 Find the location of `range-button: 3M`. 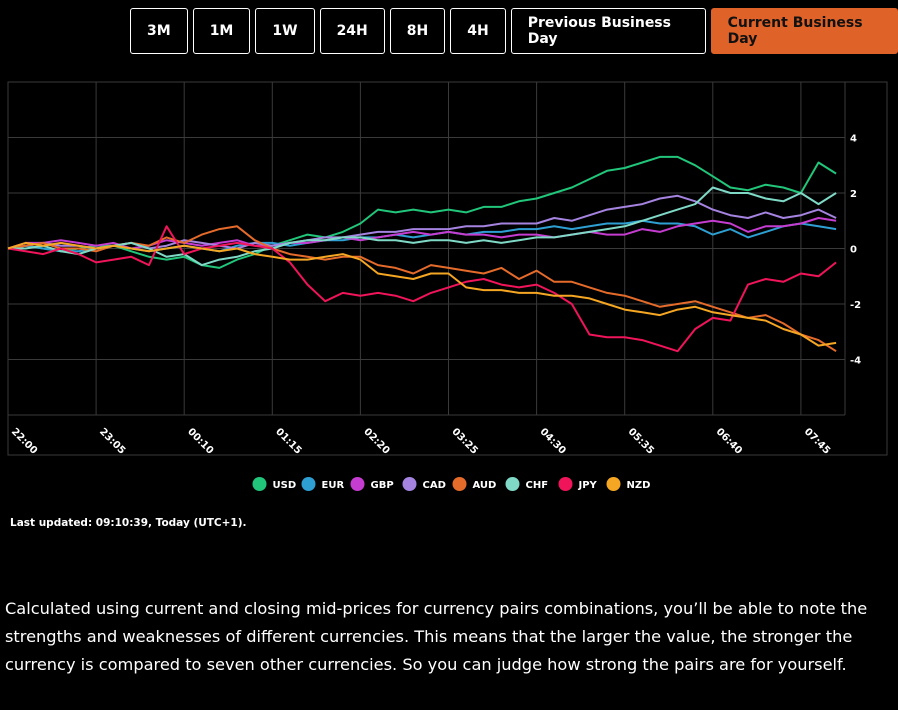

range-button: 3M is located at coordinates (159, 31).